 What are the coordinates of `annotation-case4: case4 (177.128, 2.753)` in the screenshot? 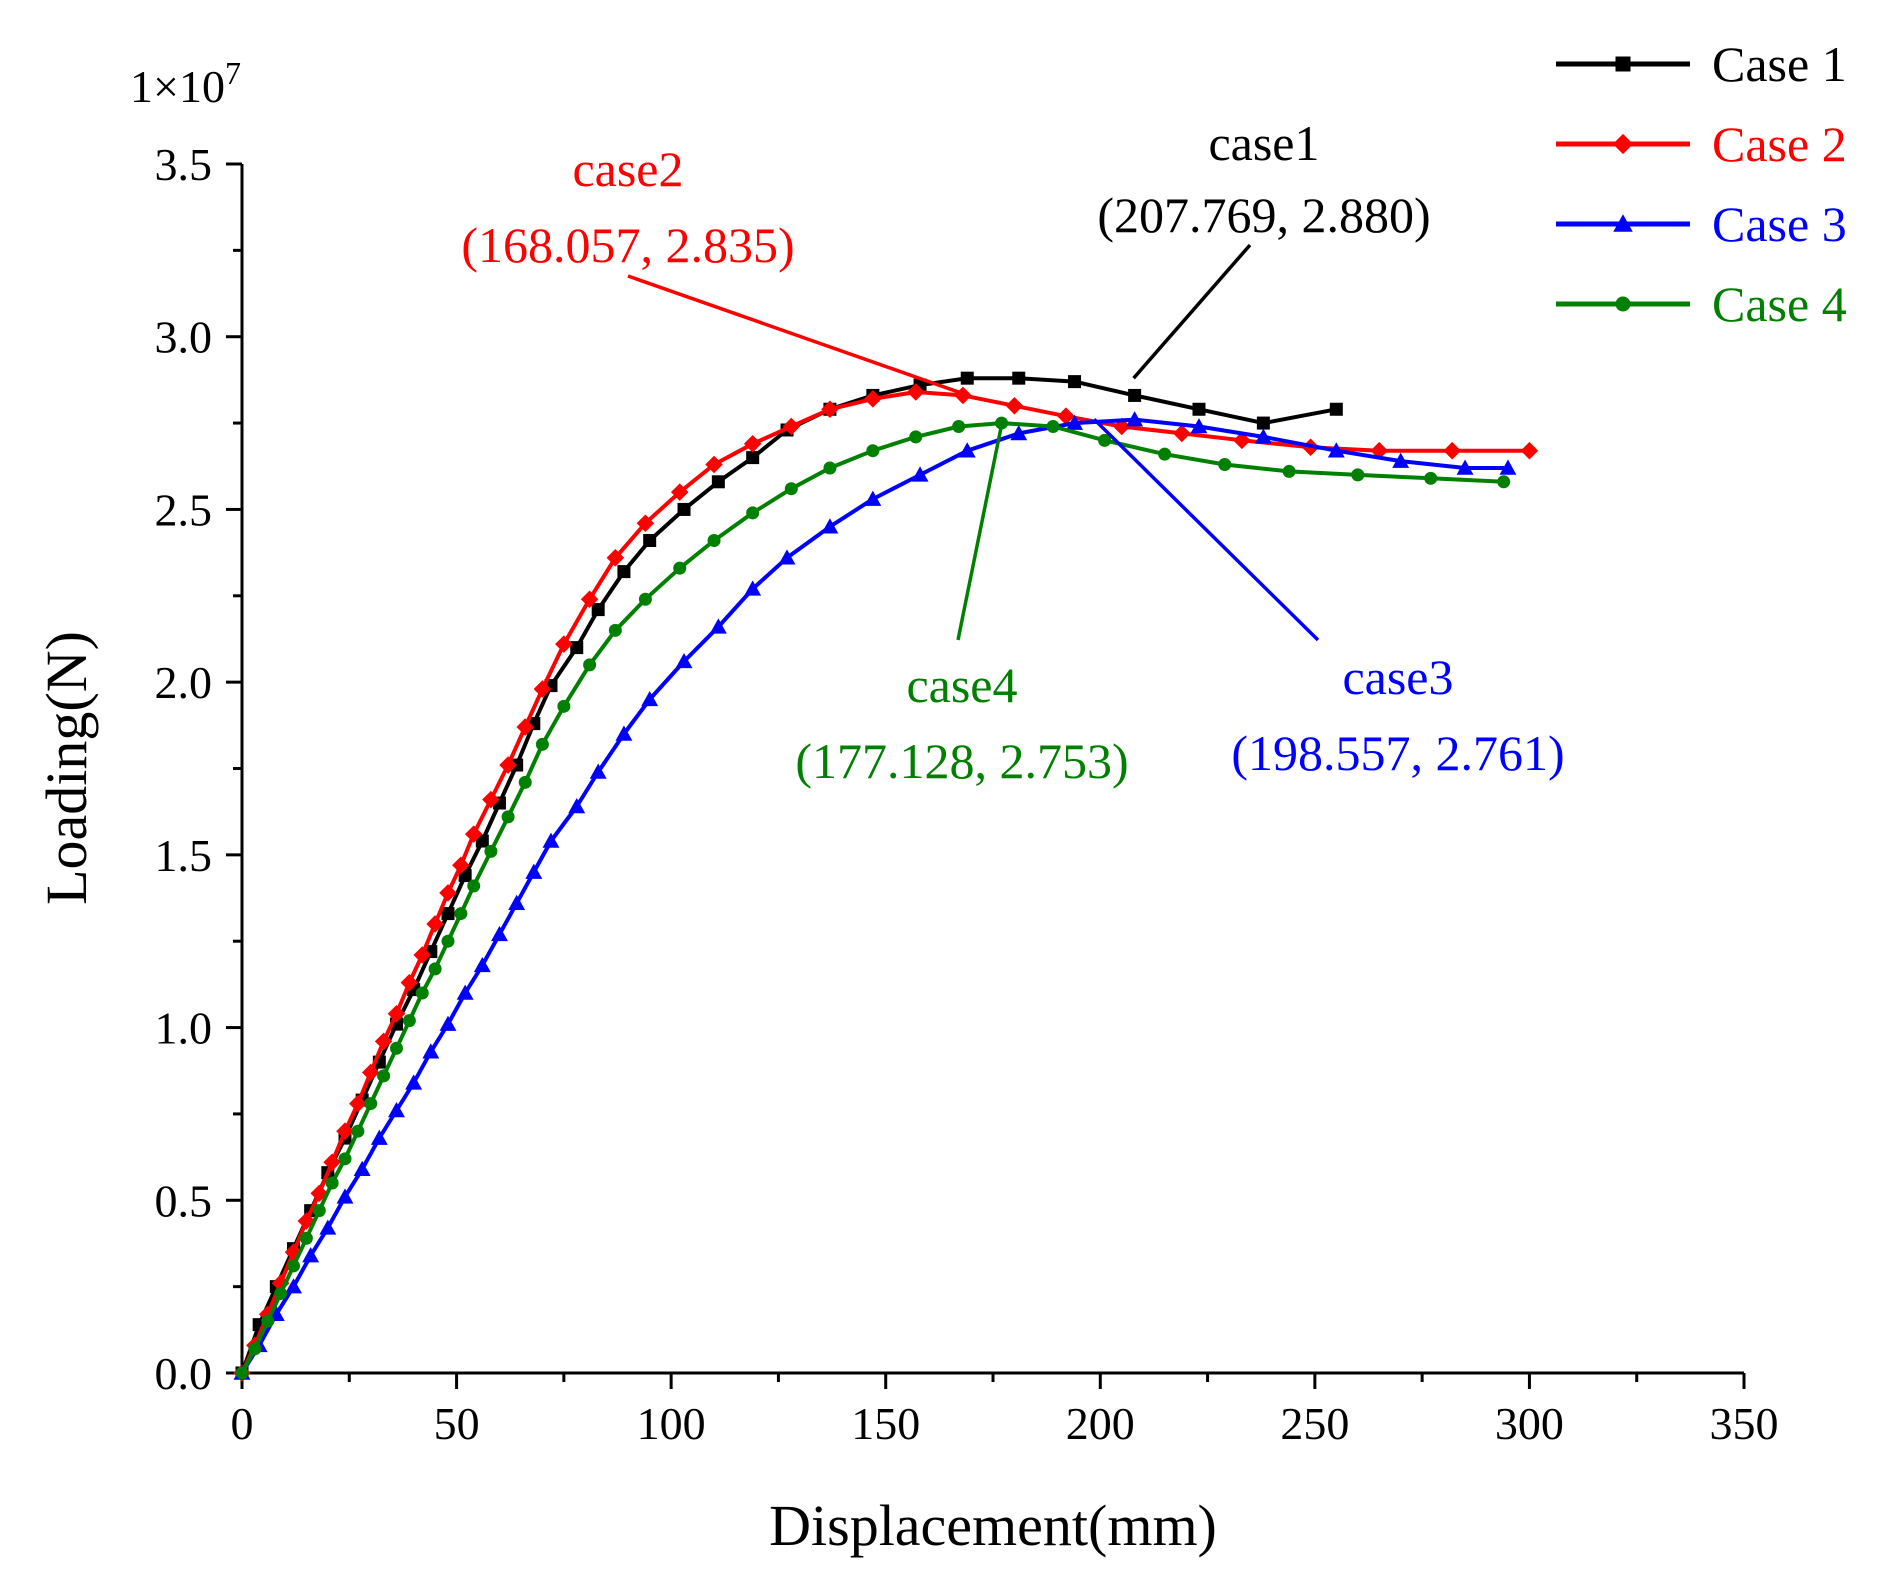 It's located at (962, 605).